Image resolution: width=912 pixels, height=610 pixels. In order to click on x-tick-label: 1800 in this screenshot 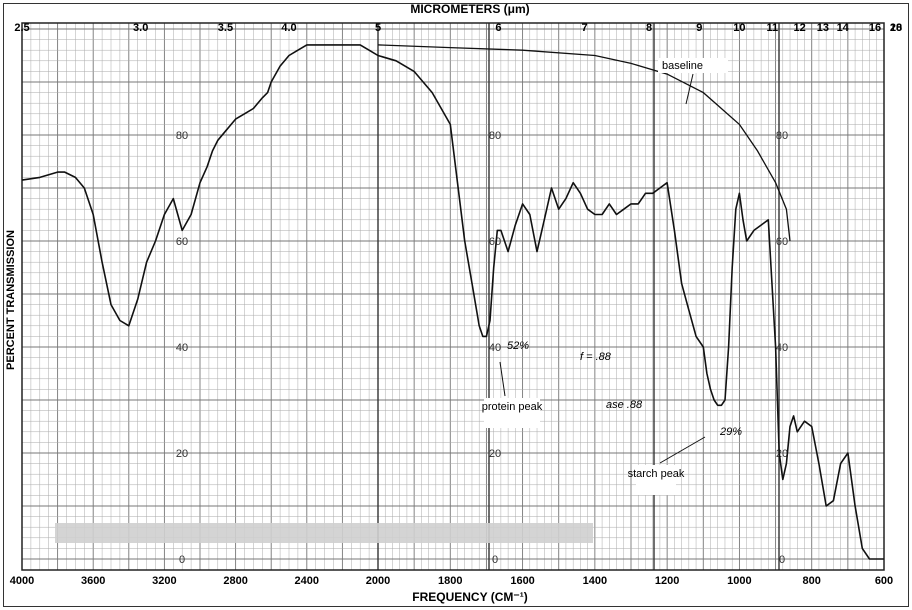, I will do `click(450, 581)`.